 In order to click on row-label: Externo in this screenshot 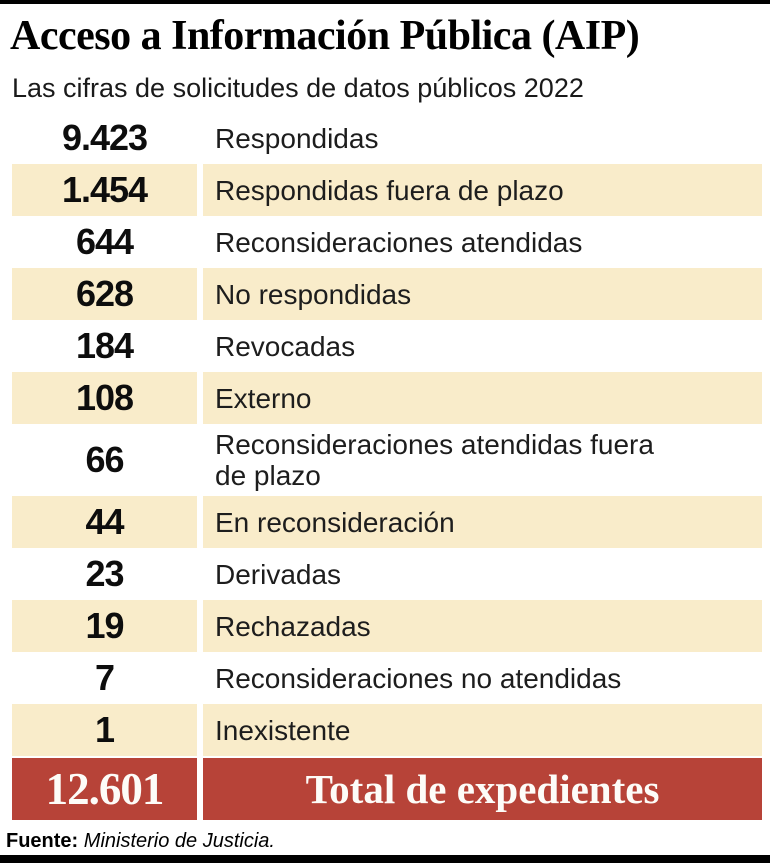, I will do `click(482, 398)`.